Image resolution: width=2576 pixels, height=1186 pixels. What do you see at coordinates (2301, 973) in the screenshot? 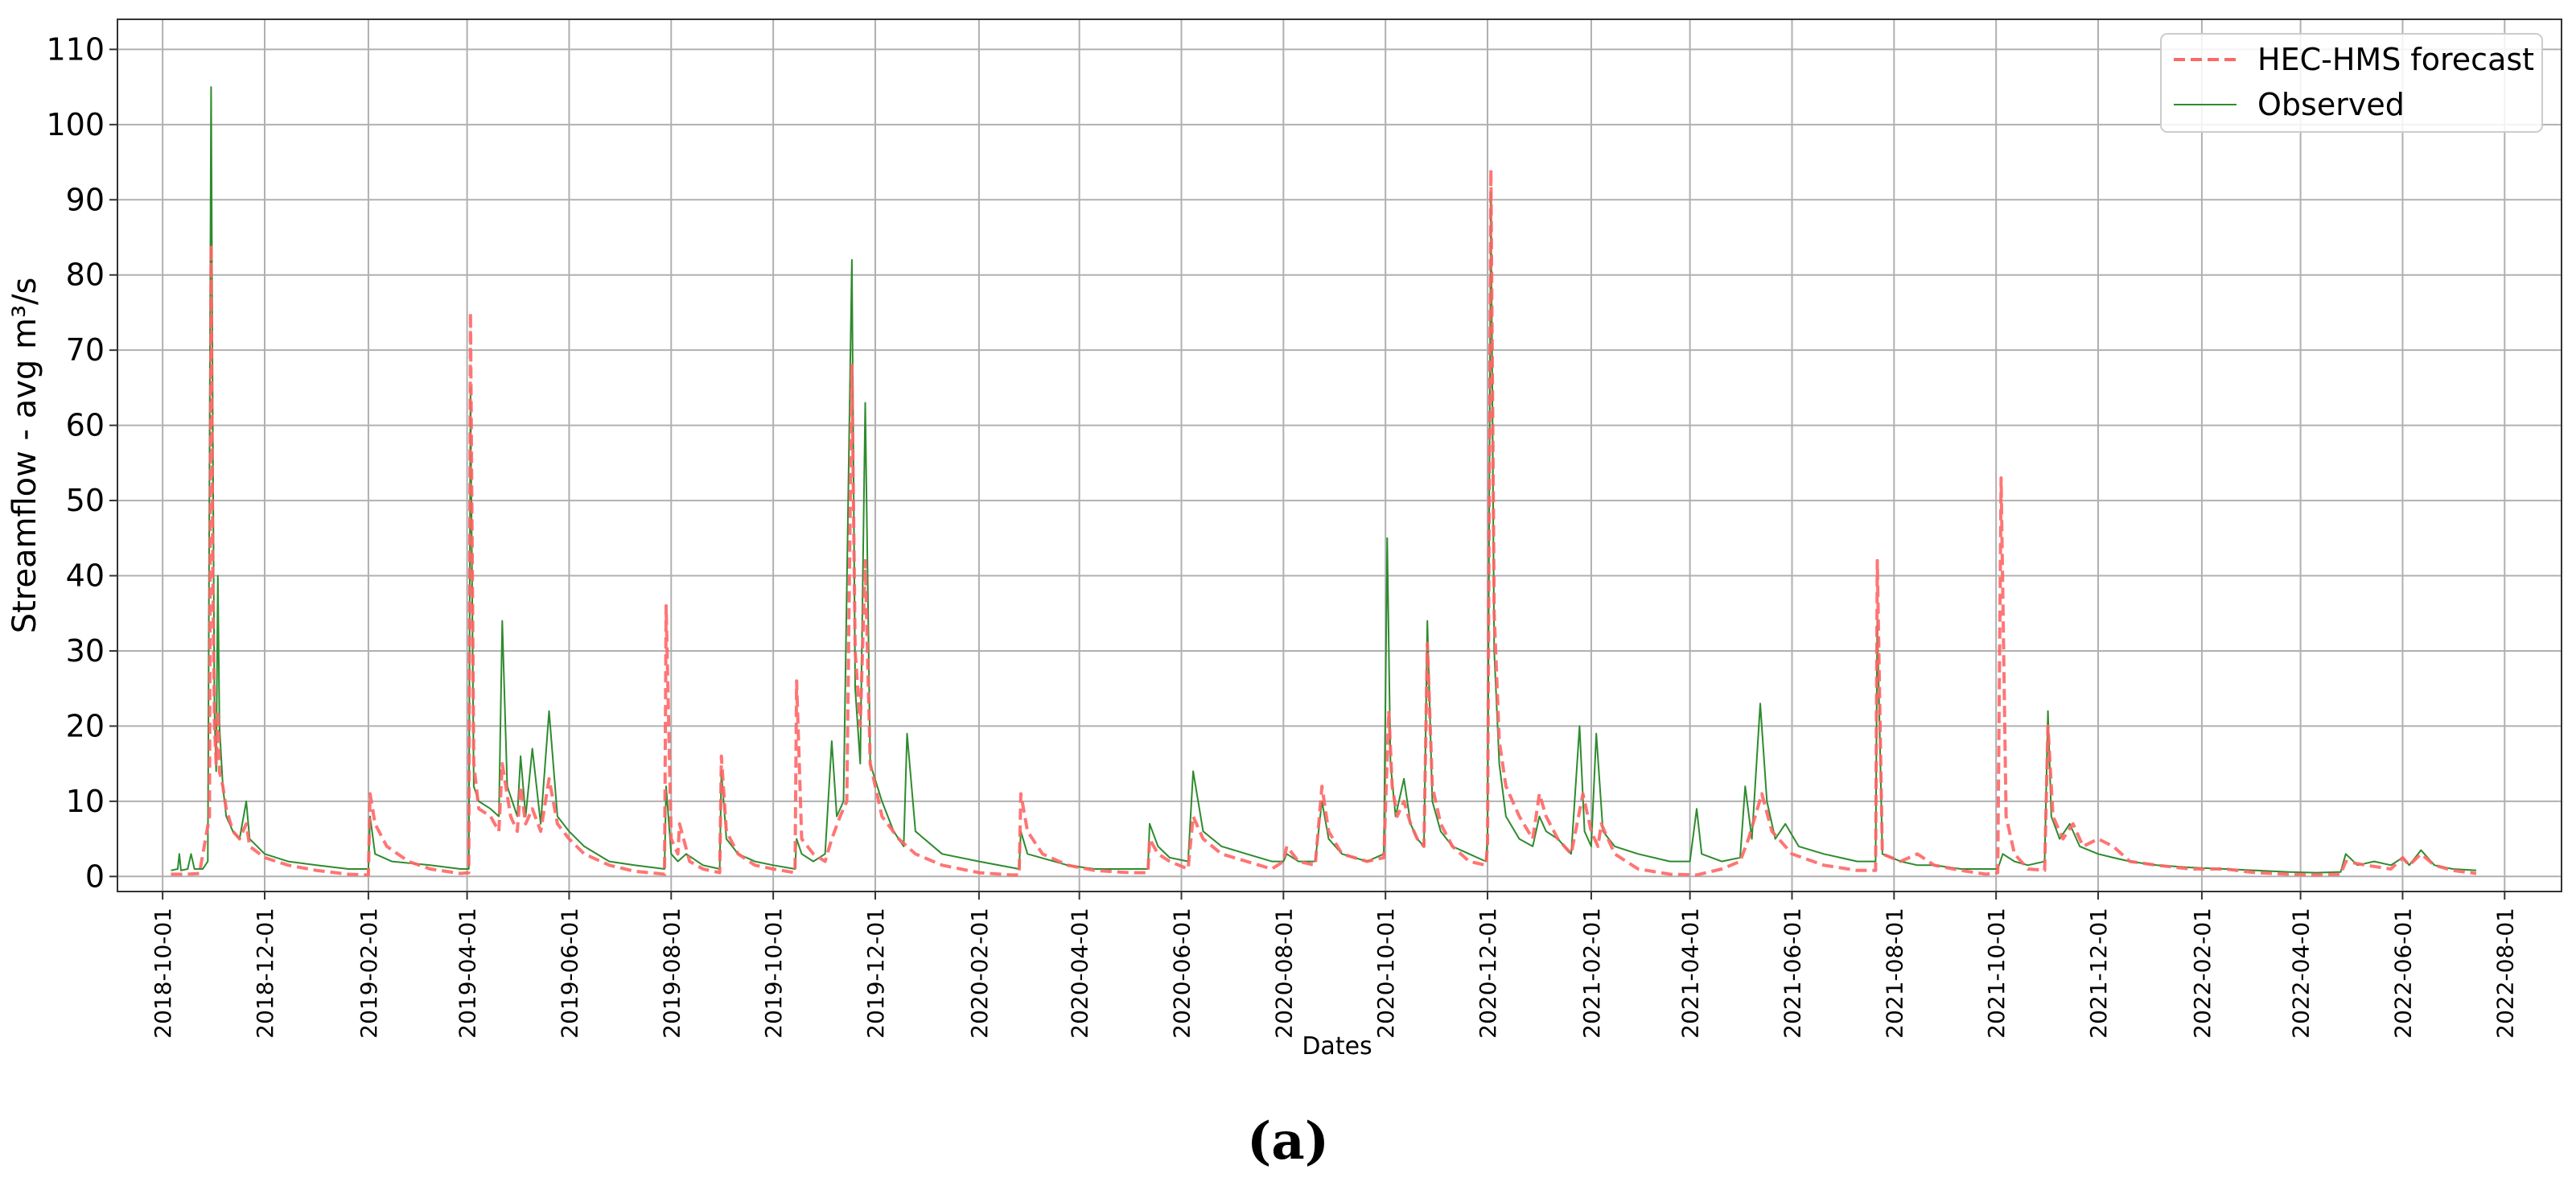
I see `x-tick-label: 2022-04-01` at bounding box center [2301, 973].